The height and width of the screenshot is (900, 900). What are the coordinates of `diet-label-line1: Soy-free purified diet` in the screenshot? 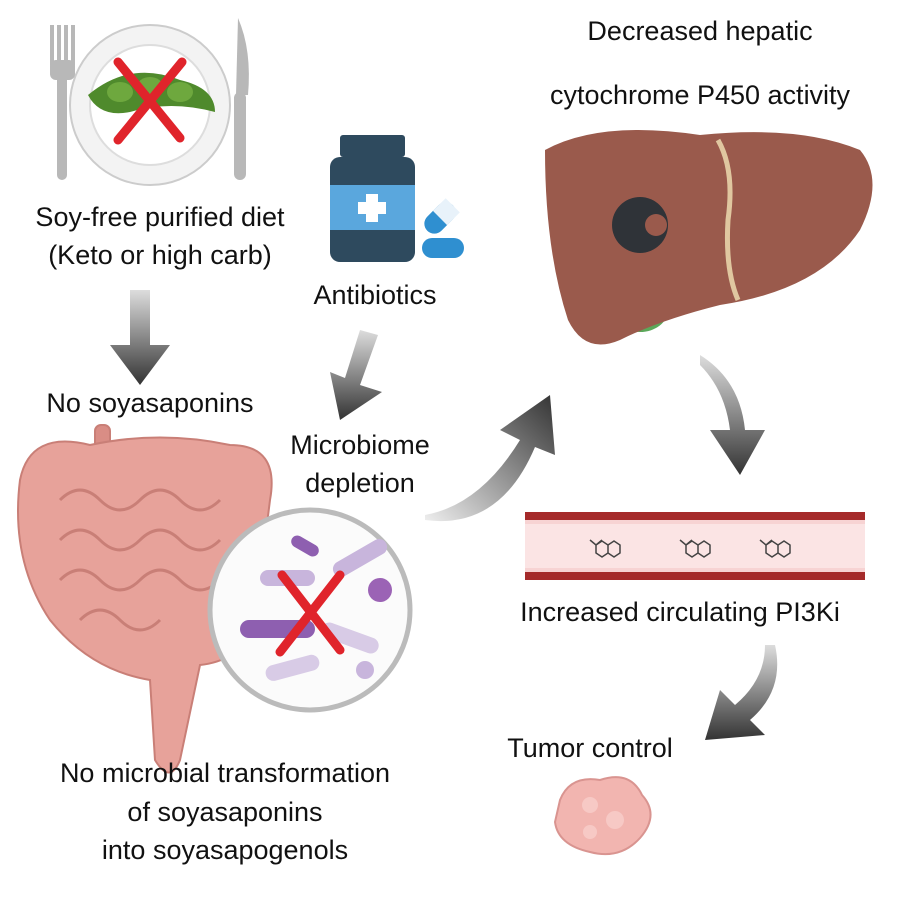 It's located at (160, 217).